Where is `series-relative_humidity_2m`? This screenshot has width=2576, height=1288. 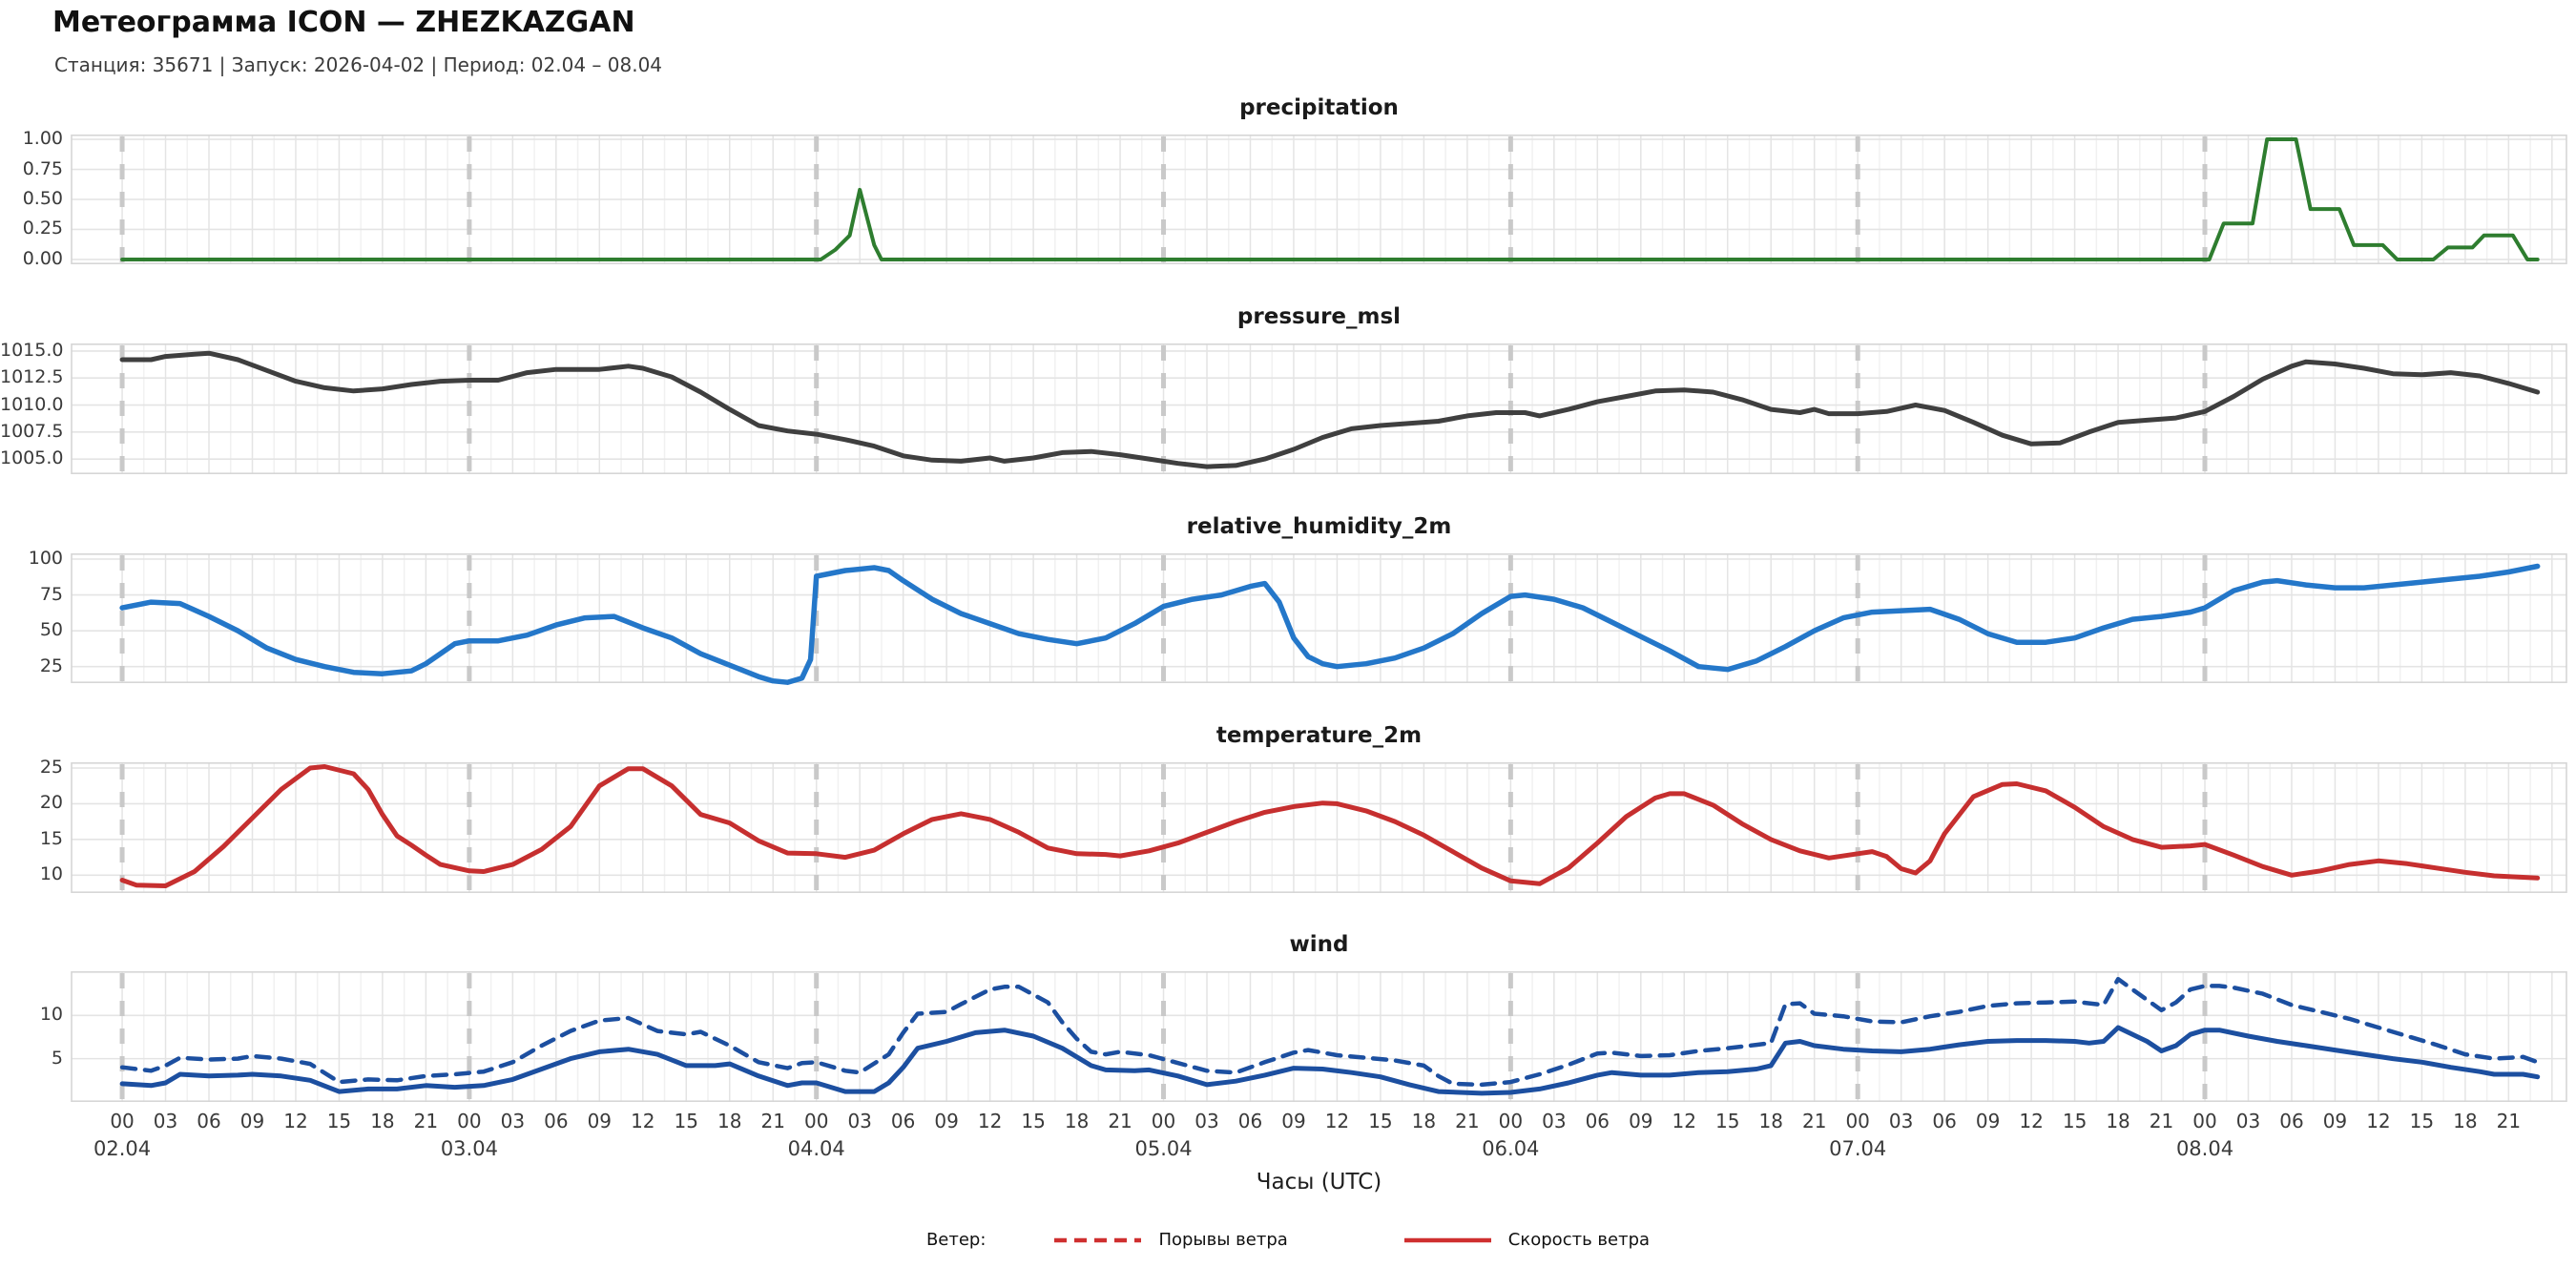 series-relative_humidity_2m is located at coordinates (1330, 624).